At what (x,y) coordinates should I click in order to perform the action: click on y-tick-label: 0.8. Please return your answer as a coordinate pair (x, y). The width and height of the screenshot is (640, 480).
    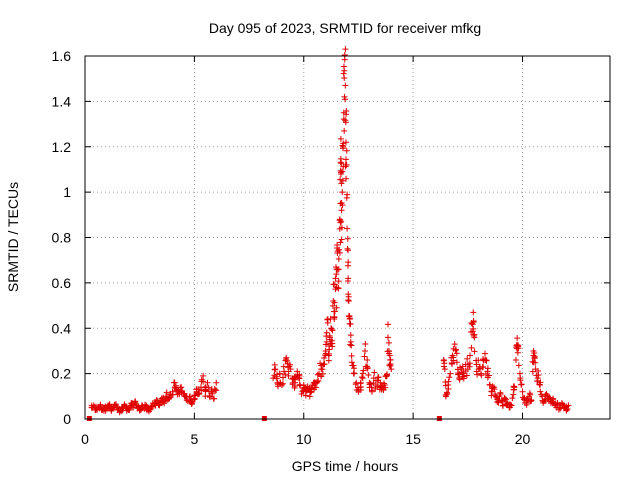
    Looking at the image, I should click on (62, 238).